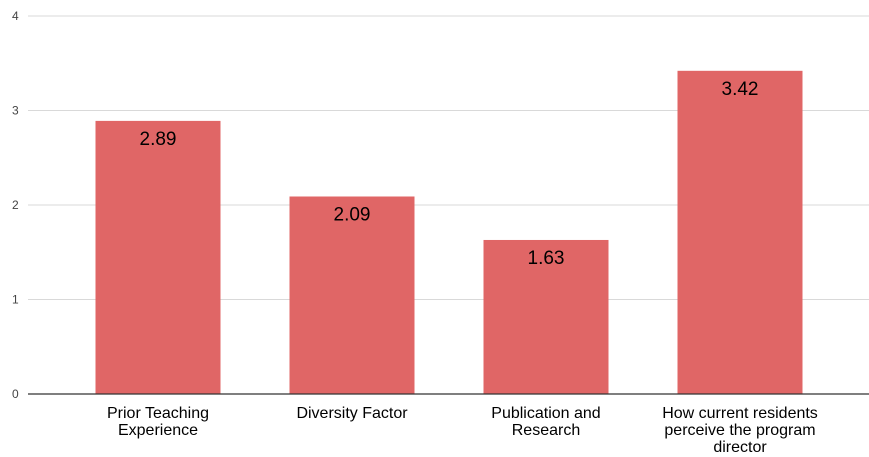  I want to click on category-label-line: Experience, so click(158, 430).